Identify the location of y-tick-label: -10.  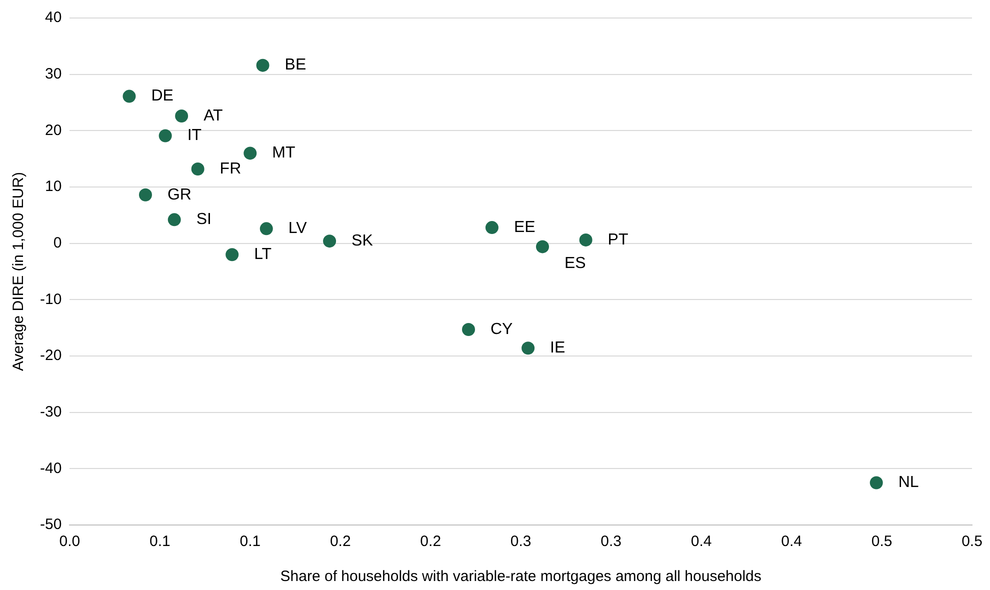
(51, 299).